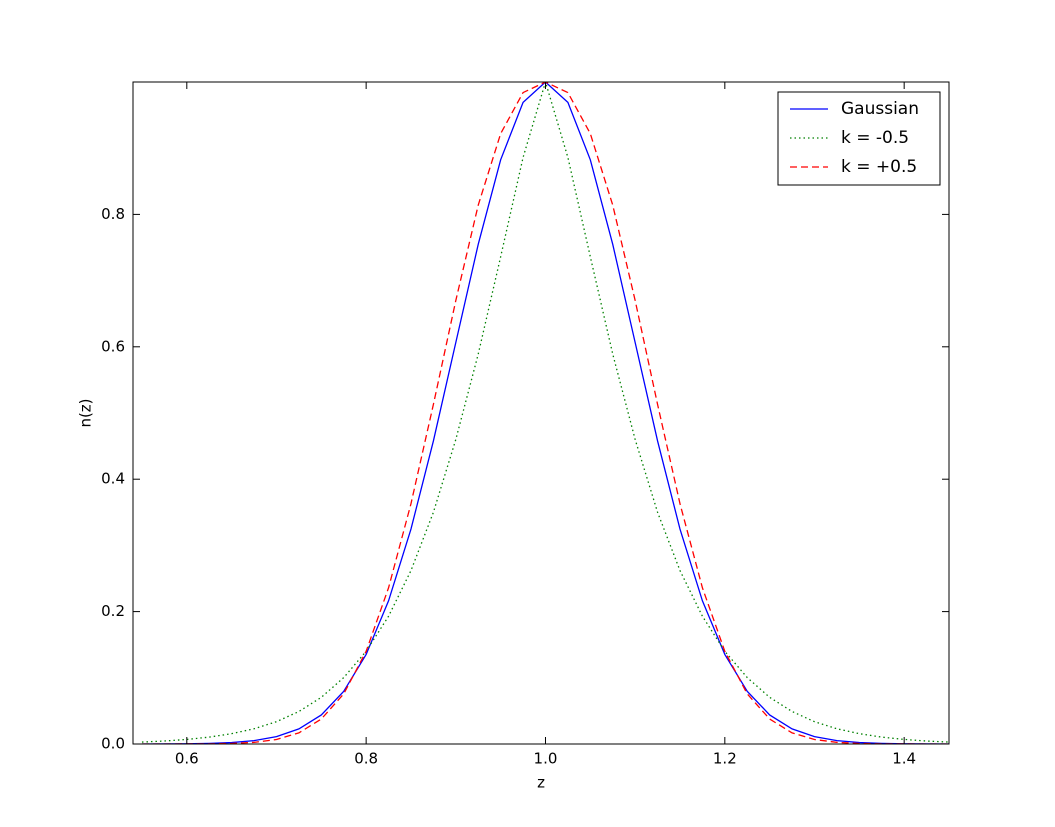  Describe the element at coordinates (875, 138) in the screenshot. I see `legend-label: k = -0.5` at that location.